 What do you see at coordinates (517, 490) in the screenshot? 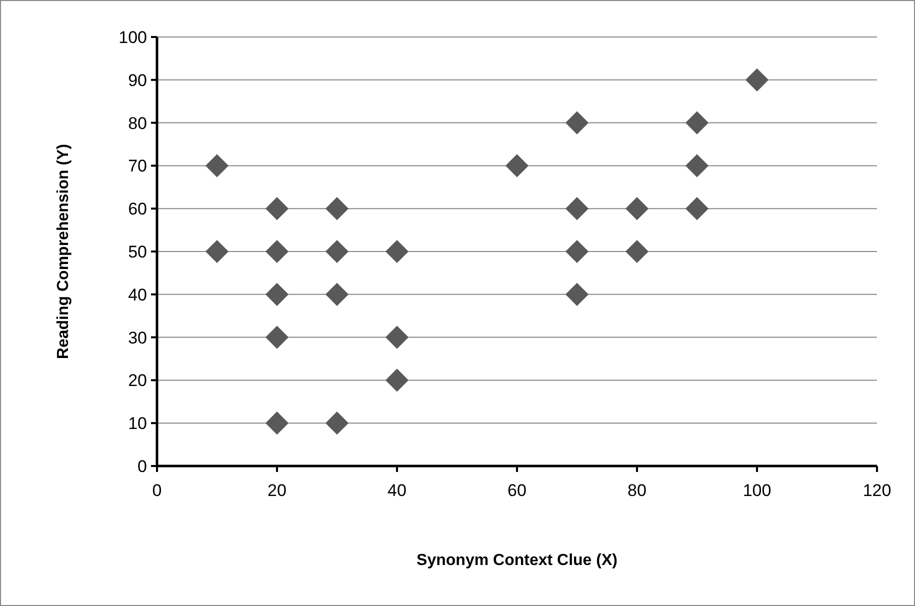
I see `x-tick-label: 60` at bounding box center [517, 490].